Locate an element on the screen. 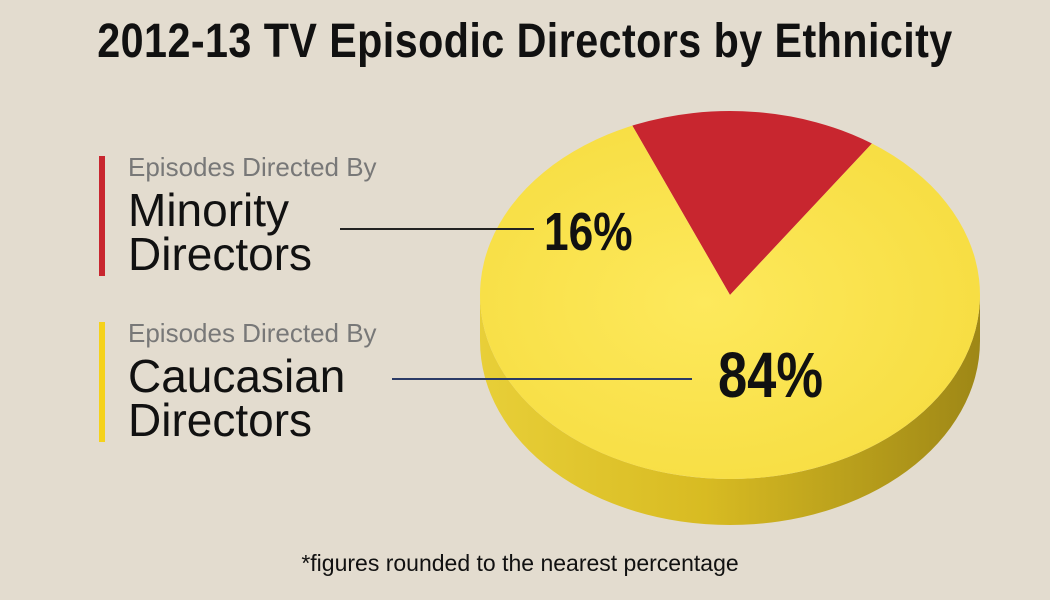  minority-legend-bar is located at coordinates (102, 216).